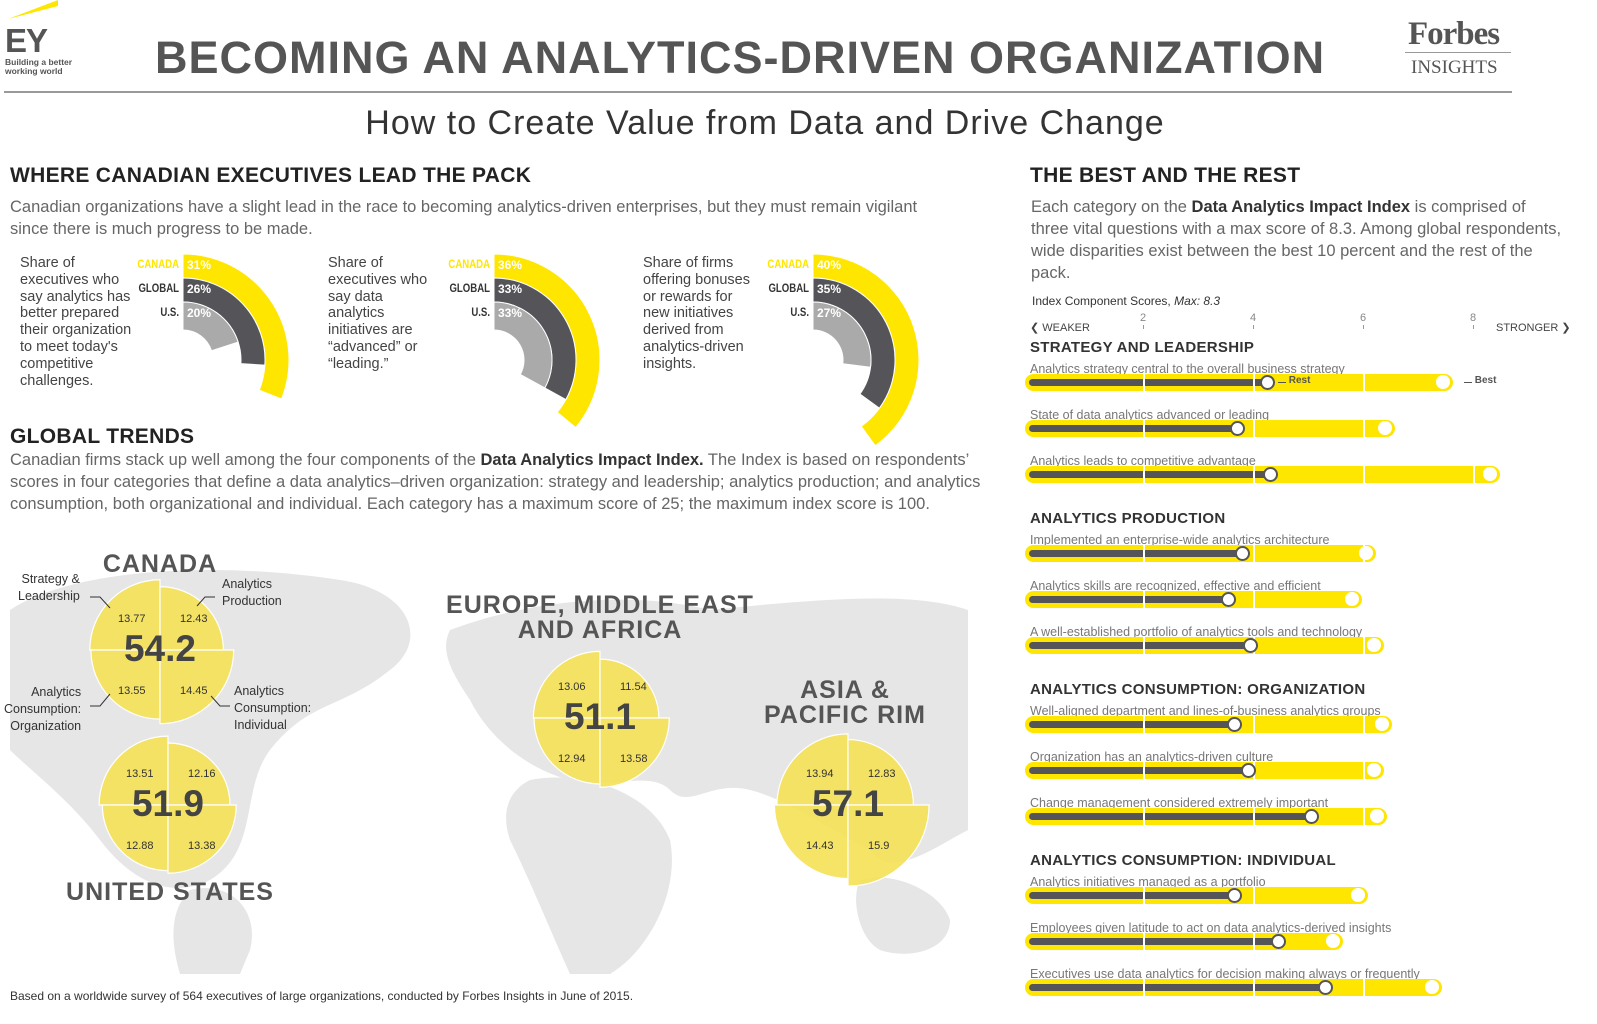 Image resolution: width=1597 pixels, height=1024 pixels. I want to click on ey-logo: EY, so click(26, 40).